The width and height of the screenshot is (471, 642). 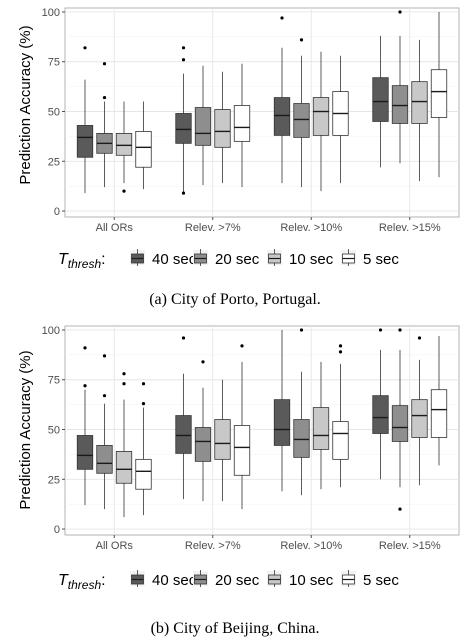 I want to click on legend-title-main: T, so click(x=63, y=580).